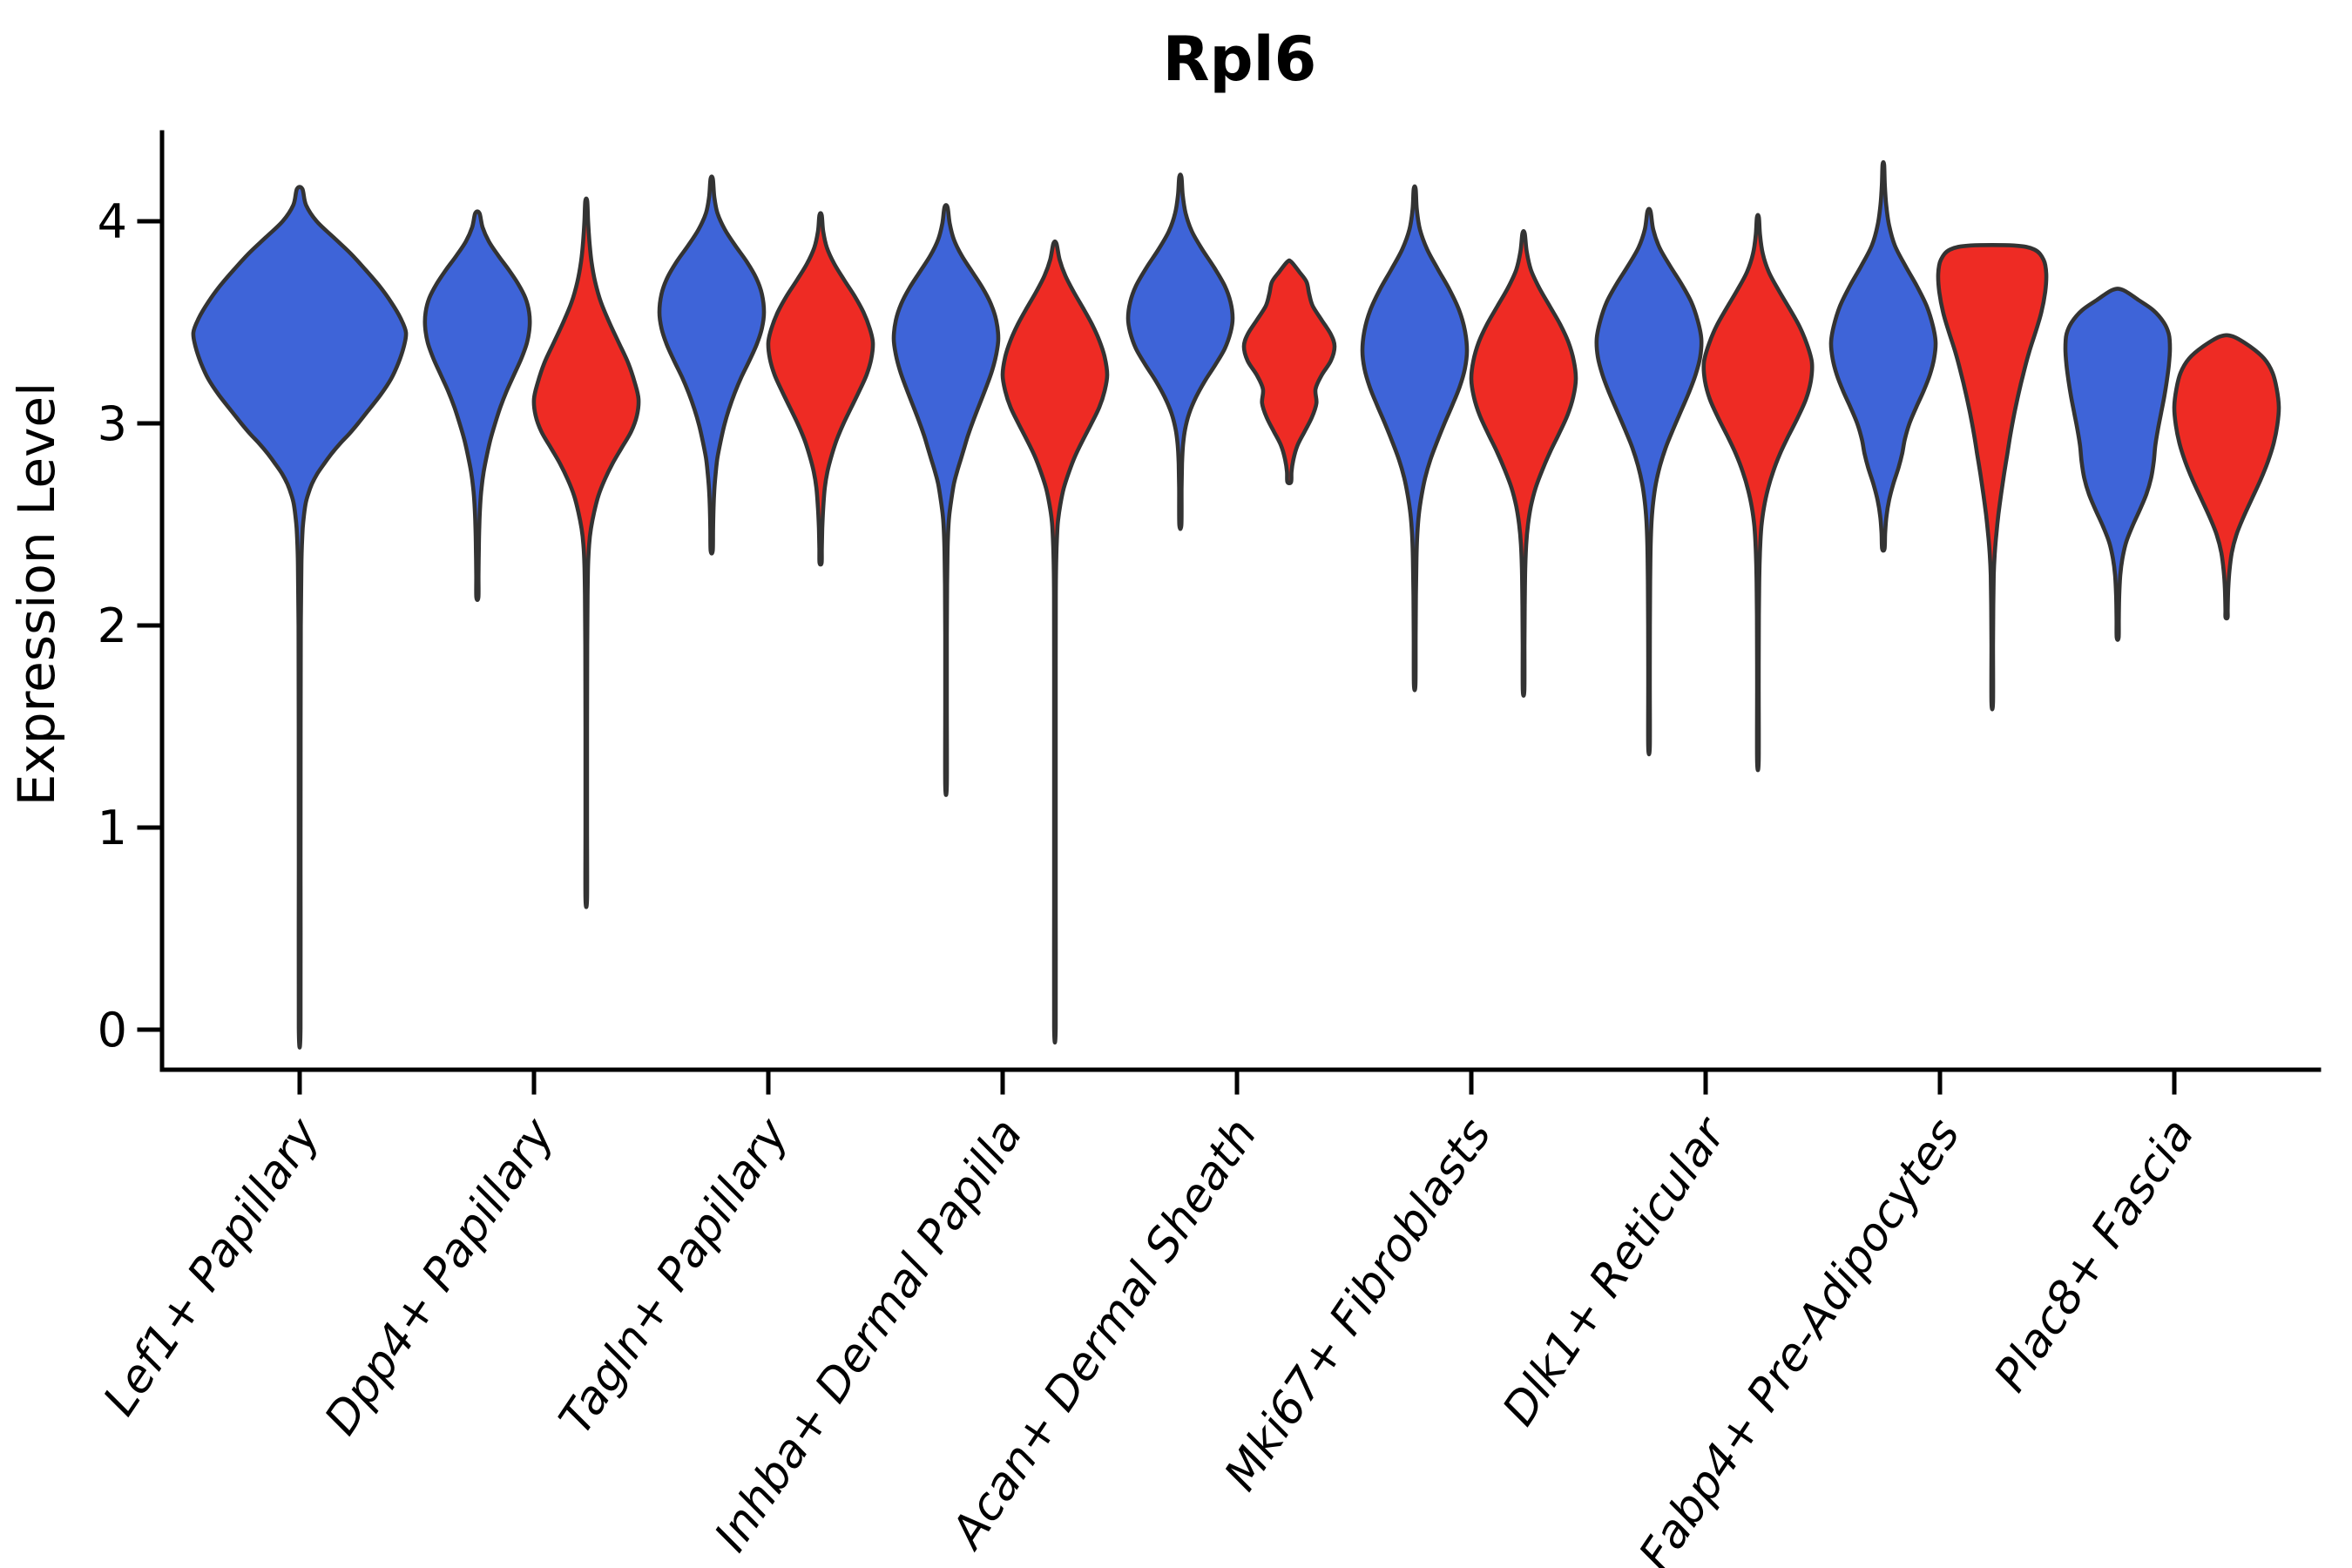  Describe the element at coordinates (1358, 1305) in the screenshot. I see `x-tick-label-mki67-fibroblasts: Mki67+ Fibroblasts` at that location.